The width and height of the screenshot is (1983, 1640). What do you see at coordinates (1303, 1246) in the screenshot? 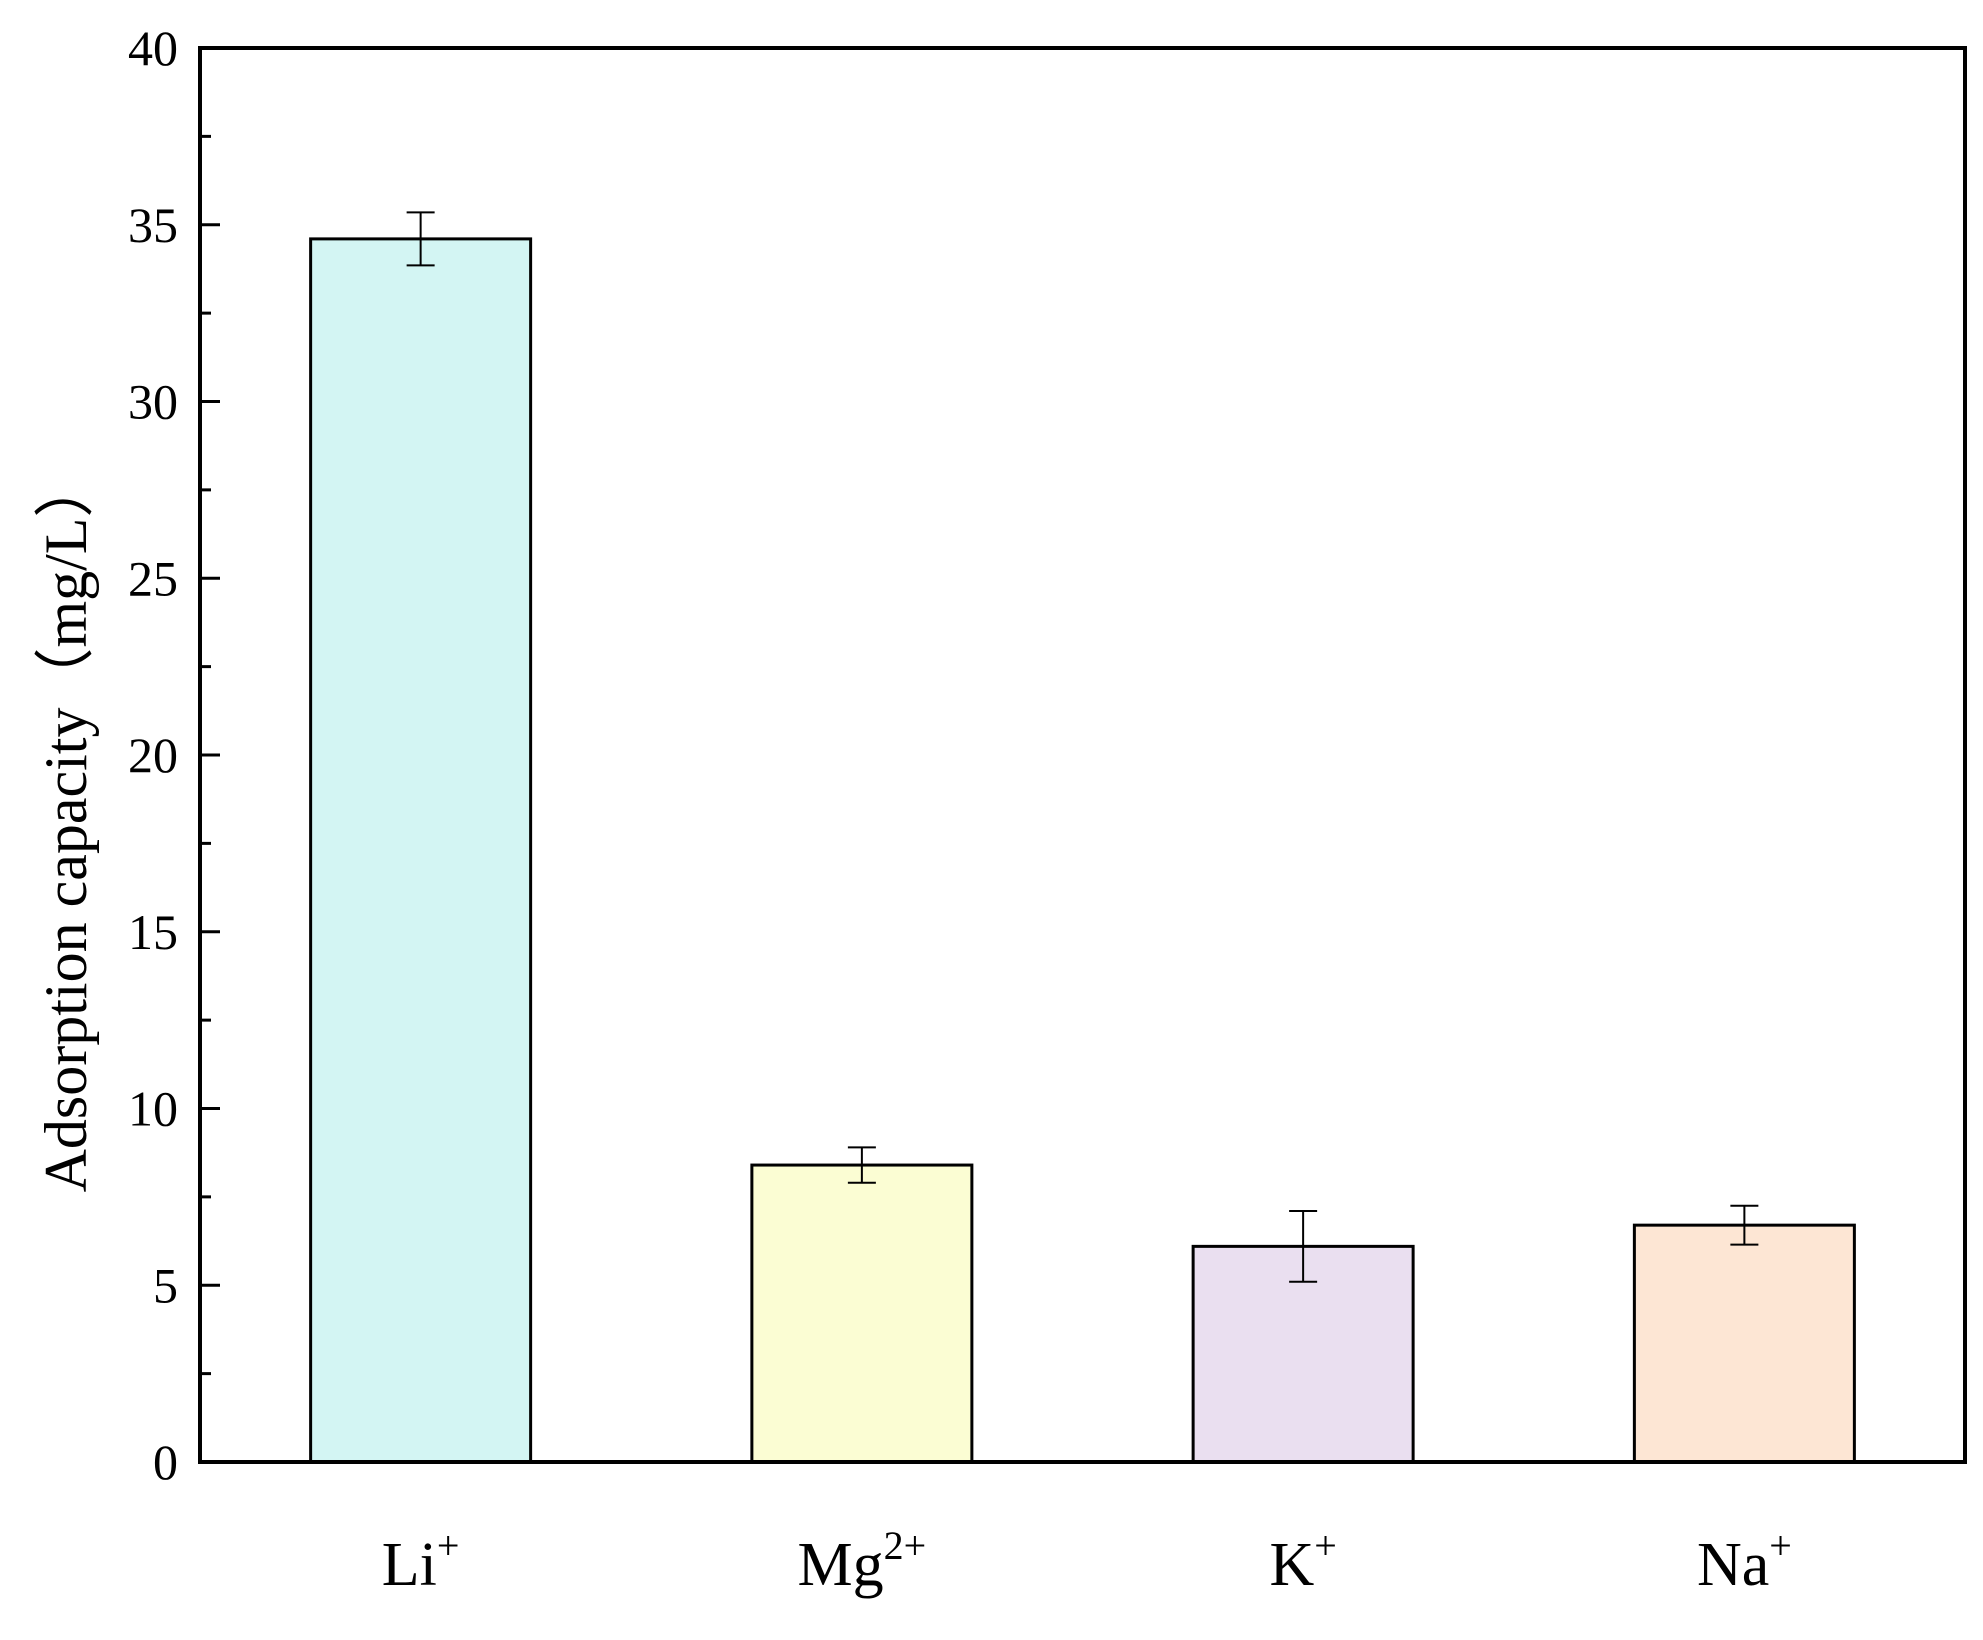
I see `error-bar-k` at bounding box center [1303, 1246].